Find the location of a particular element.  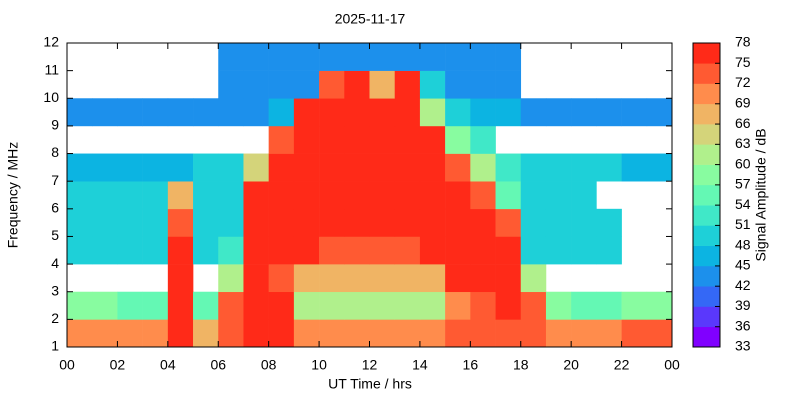

x-tick-label: 22 is located at coordinates (622, 365).